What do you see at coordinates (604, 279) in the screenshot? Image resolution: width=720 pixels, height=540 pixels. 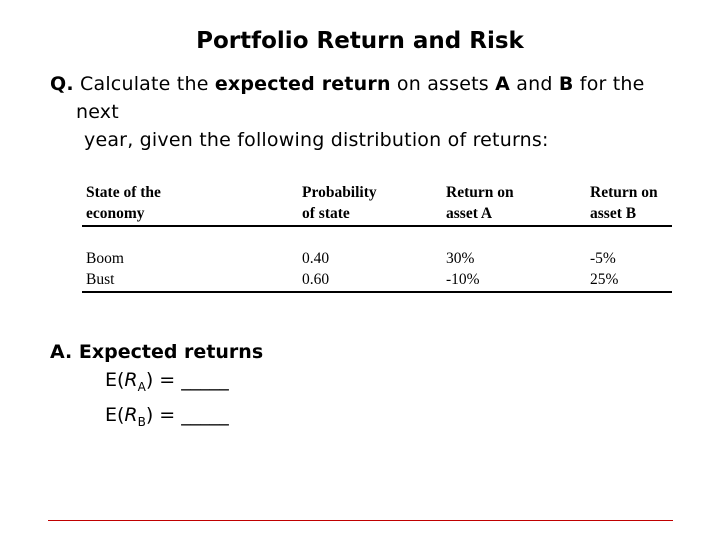 I see `cell-return-b: 25%` at bounding box center [604, 279].